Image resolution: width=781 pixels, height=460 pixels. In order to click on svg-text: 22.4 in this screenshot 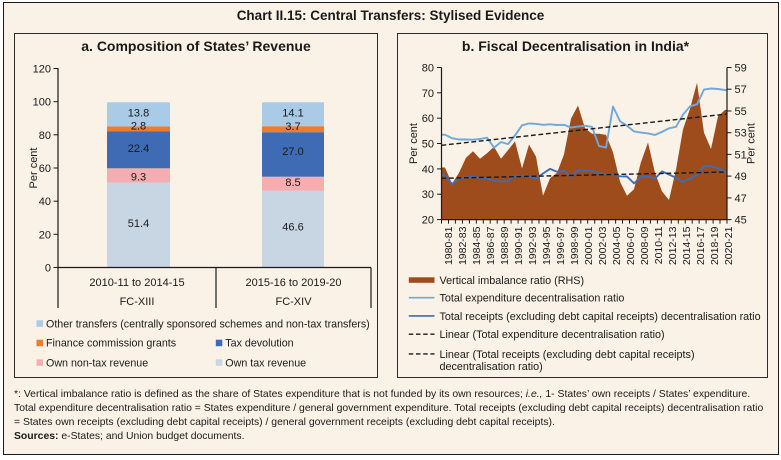, I will do `click(138, 149)`.